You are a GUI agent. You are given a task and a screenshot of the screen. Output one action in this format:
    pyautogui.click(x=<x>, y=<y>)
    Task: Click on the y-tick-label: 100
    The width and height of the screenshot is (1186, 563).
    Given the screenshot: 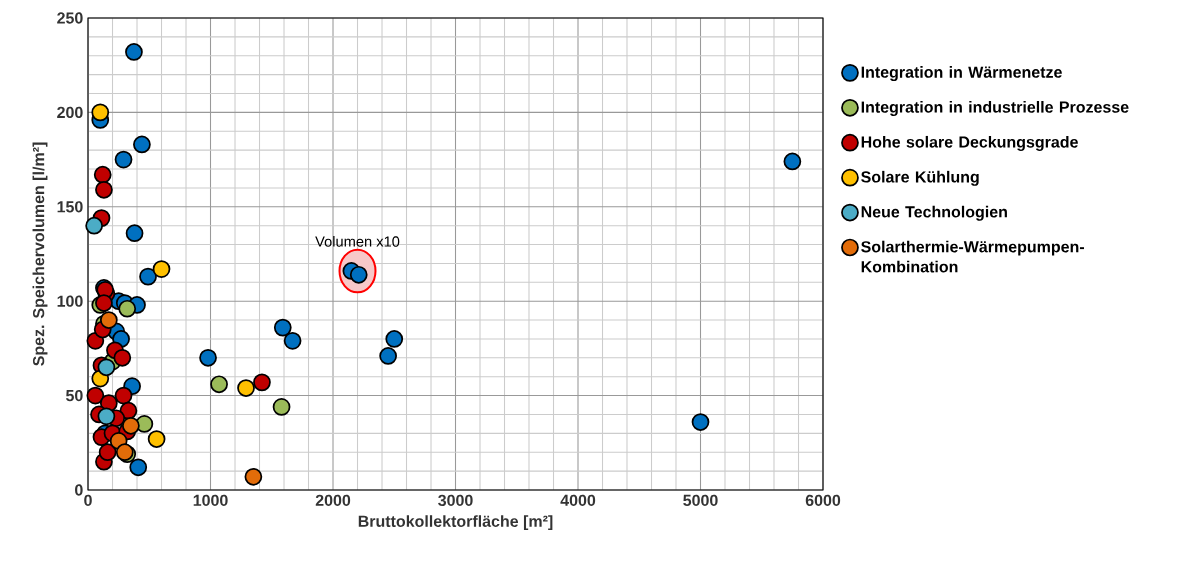 What is the action you would take?
    pyautogui.click(x=70, y=301)
    